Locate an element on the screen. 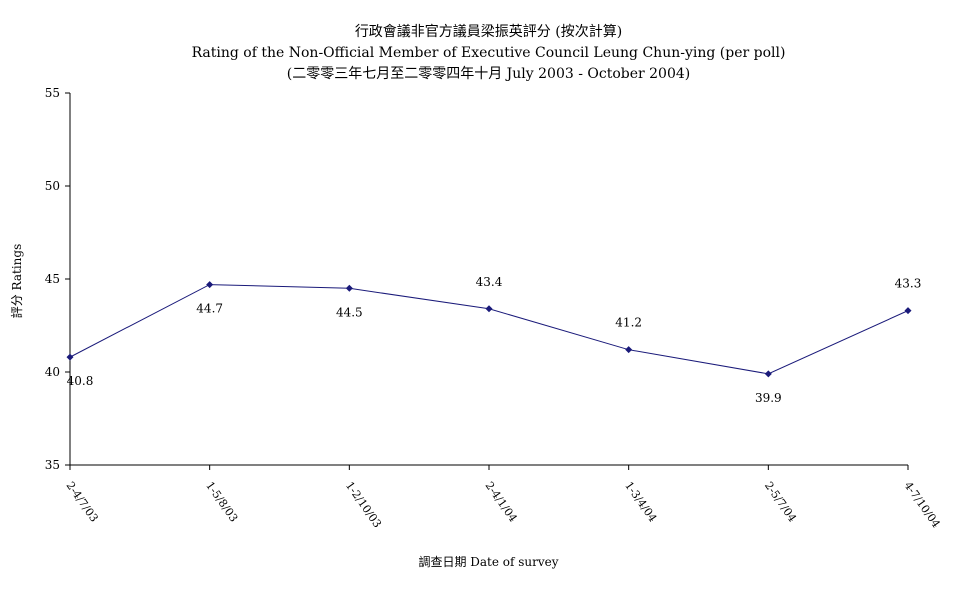  y-tick-label: 35 is located at coordinates (52, 465).